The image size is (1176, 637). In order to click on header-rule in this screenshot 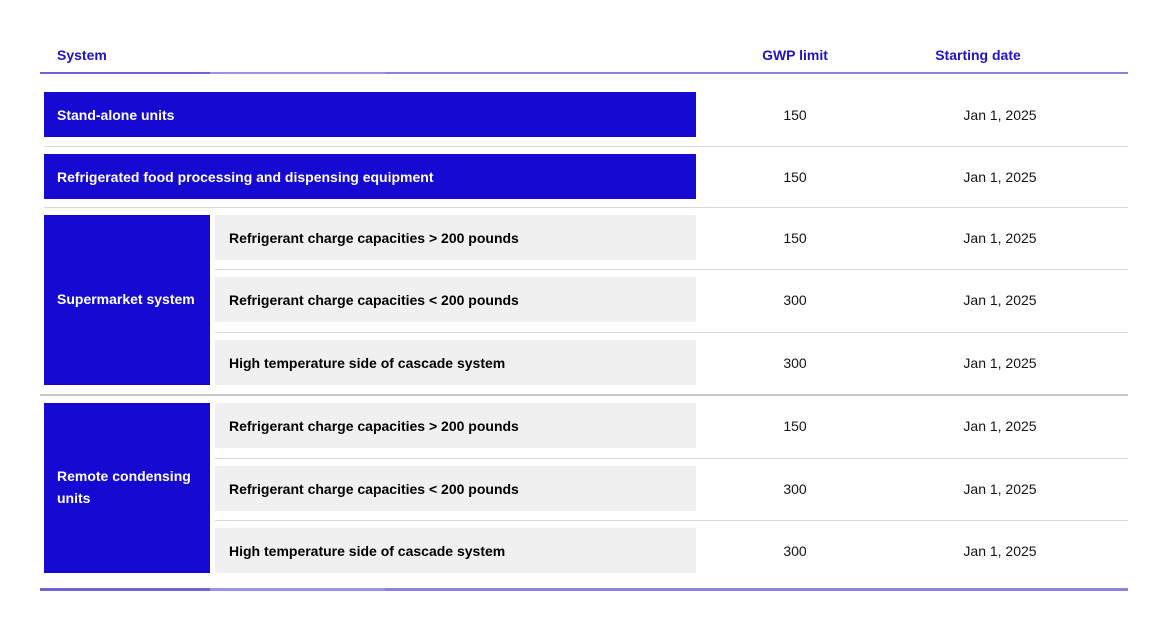, I will do `click(584, 73)`.